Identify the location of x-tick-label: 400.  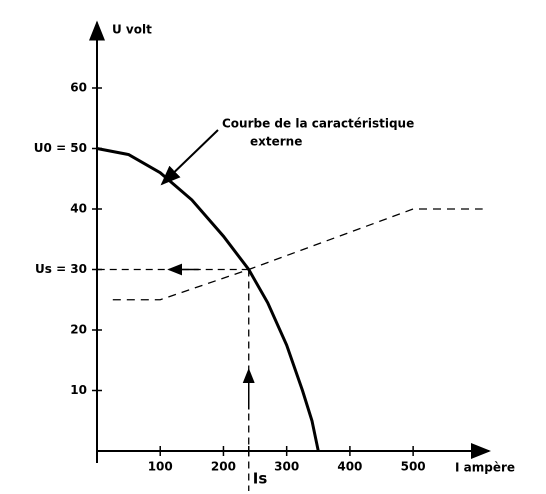
(349, 467).